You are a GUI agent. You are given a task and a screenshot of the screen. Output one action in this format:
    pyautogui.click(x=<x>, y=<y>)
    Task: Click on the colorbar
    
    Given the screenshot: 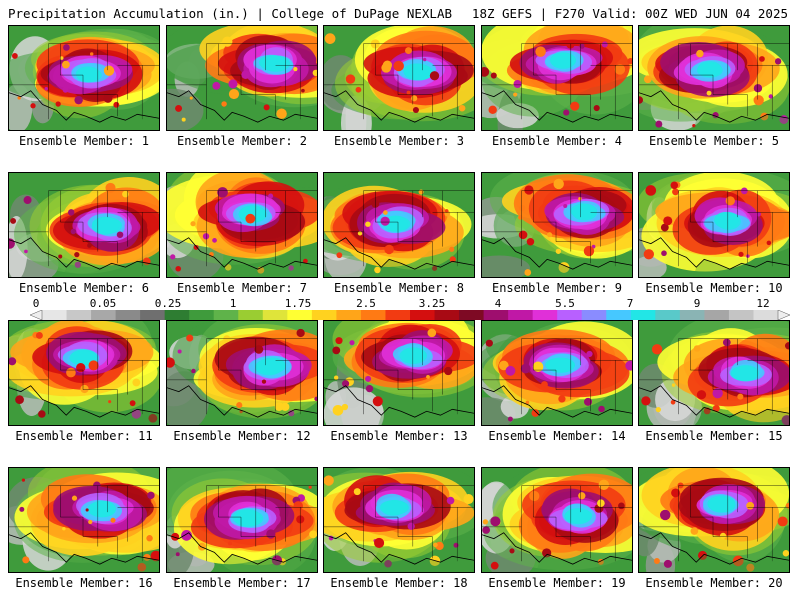 What is the action you would take?
    pyautogui.click(x=410, y=315)
    